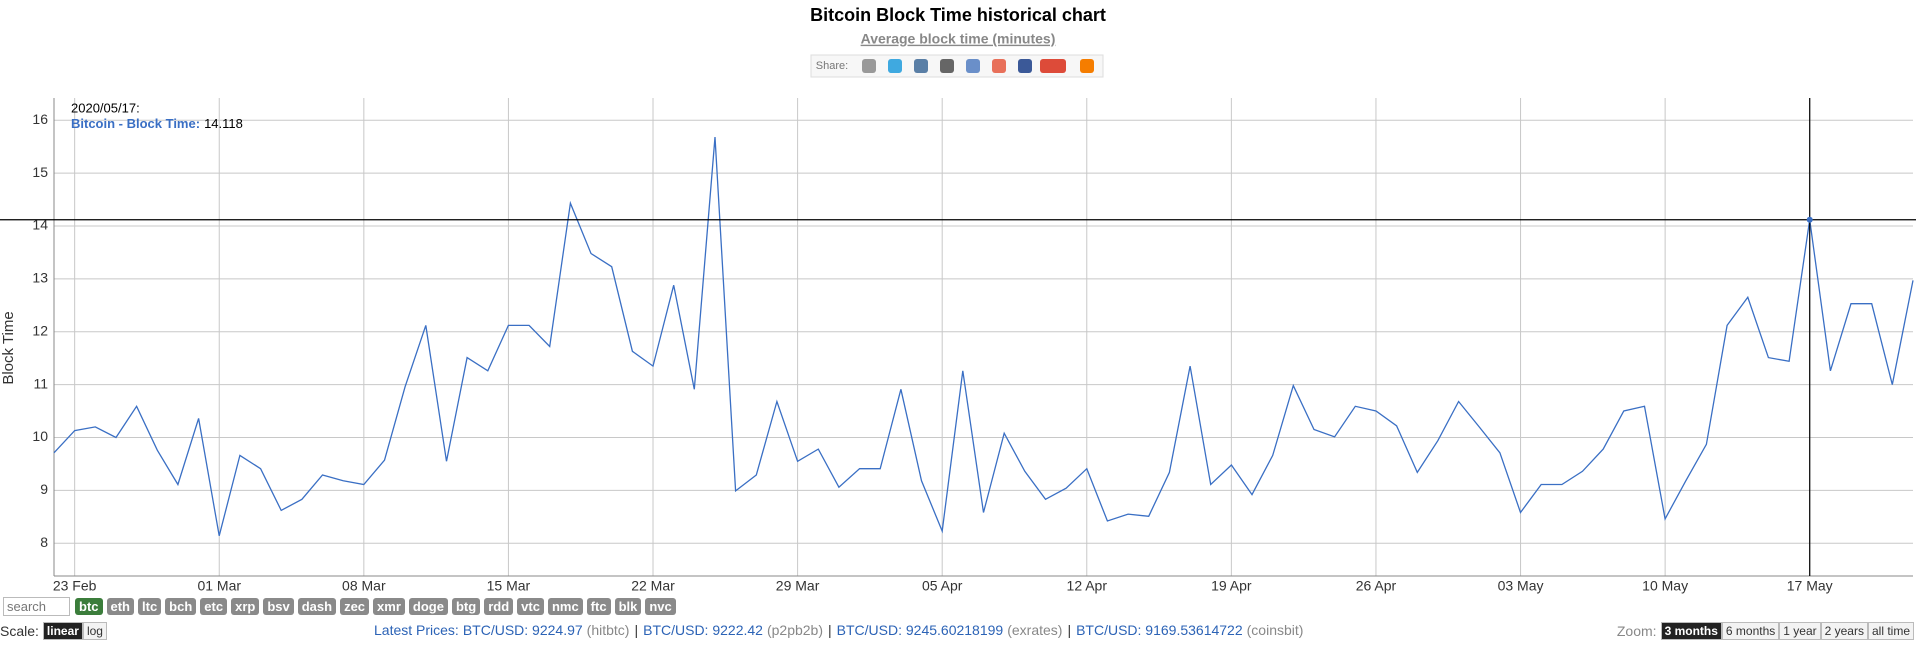  Describe the element at coordinates (214, 606) in the screenshot. I see `coin-button: etc` at that location.